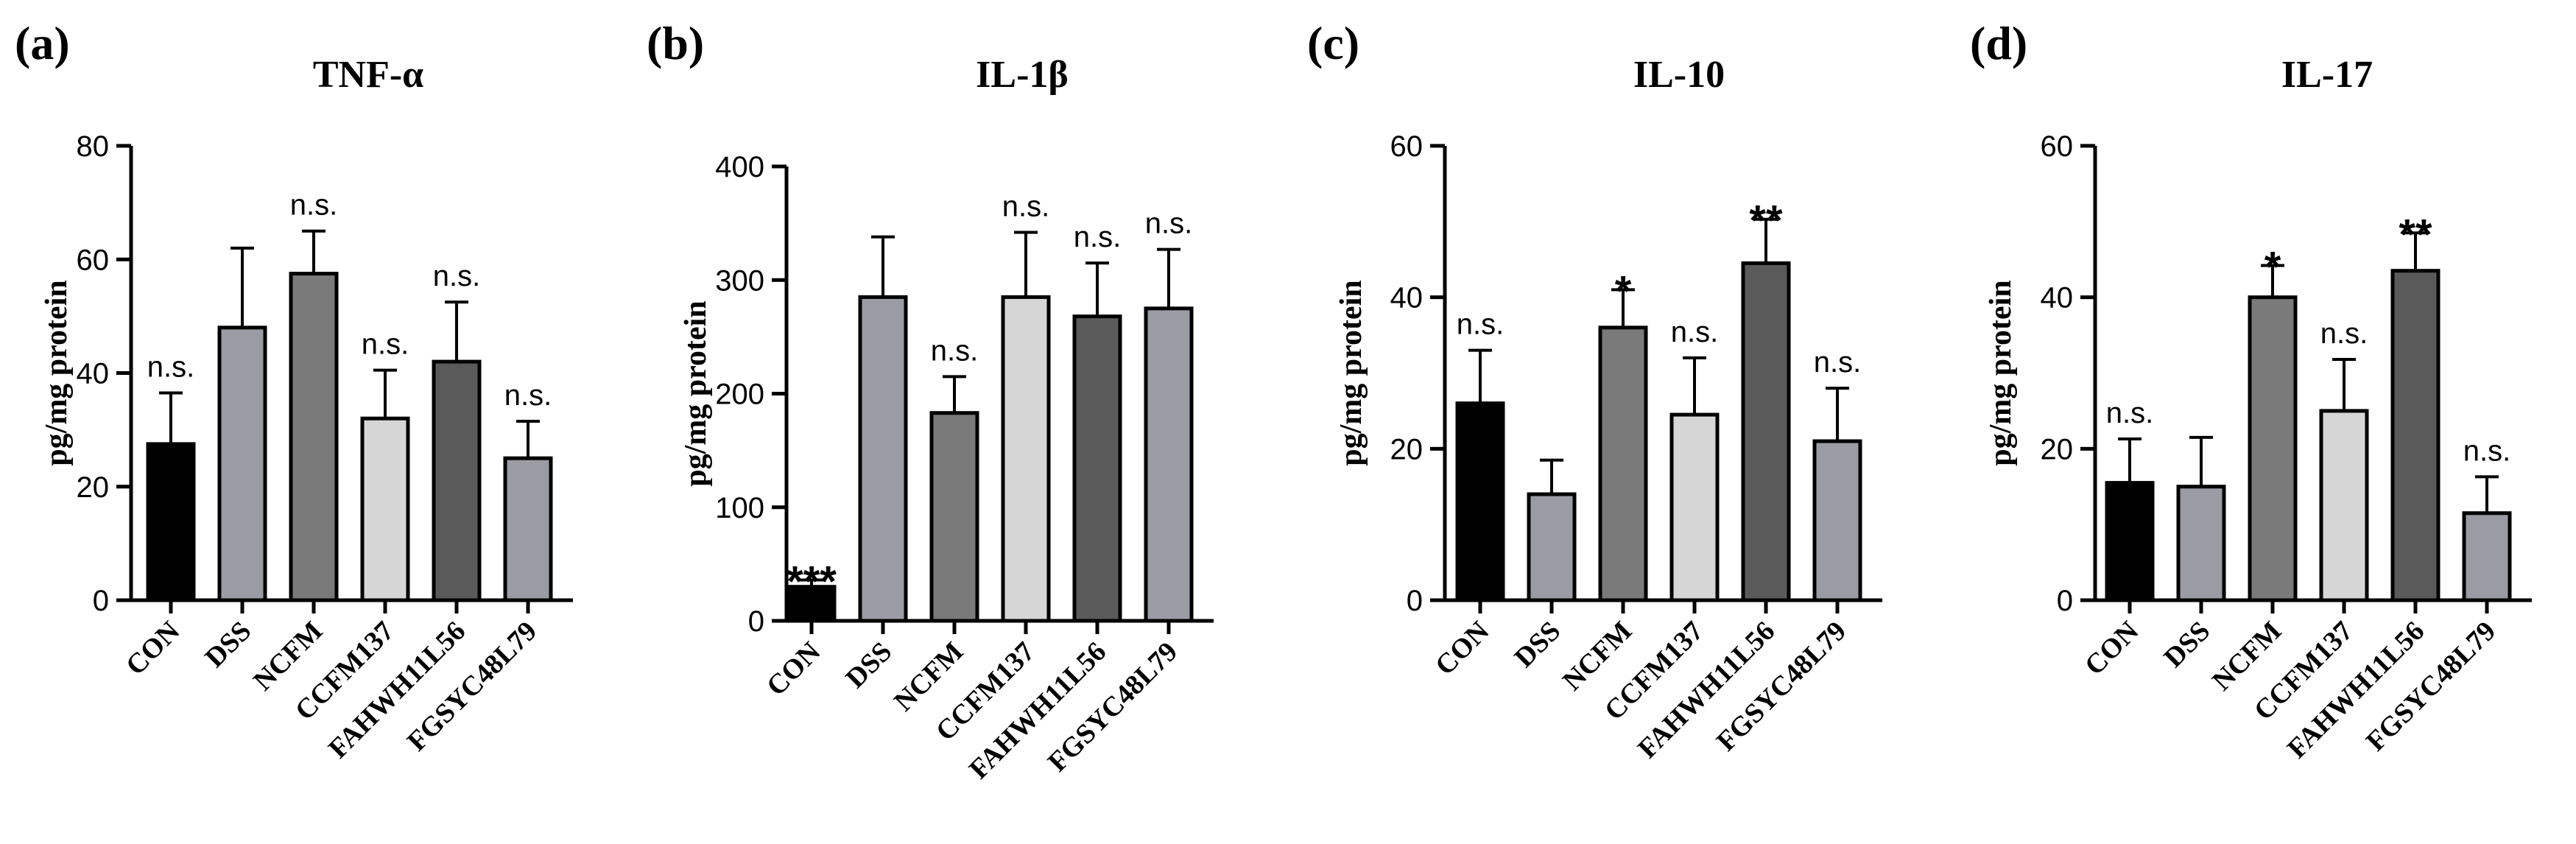 The height and width of the screenshot is (844, 2576). What do you see at coordinates (675, 43) in the screenshot?
I see `panel-label: (b)` at bounding box center [675, 43].